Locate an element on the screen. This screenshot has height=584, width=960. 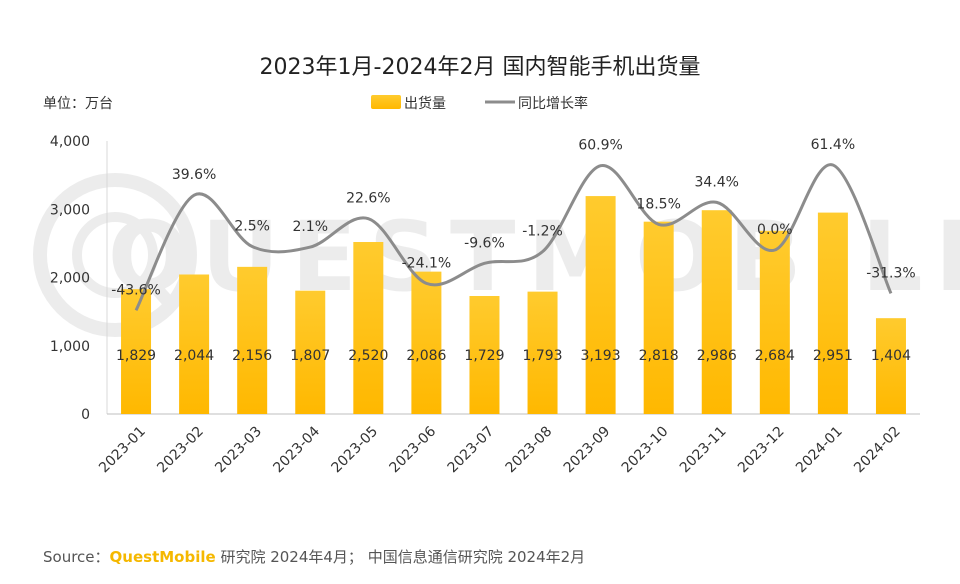
rate-value-label: 2.1% is located at coordinates (310, 227).